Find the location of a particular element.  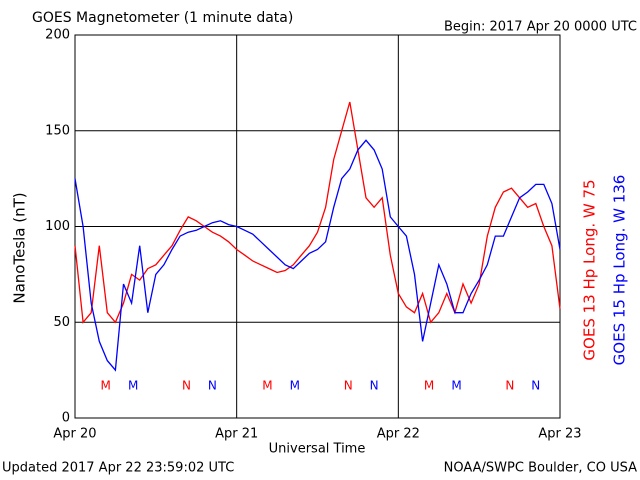

footer-right: NOAA/SWPC Boulder, CO USA is located at coordinates (540, 468).